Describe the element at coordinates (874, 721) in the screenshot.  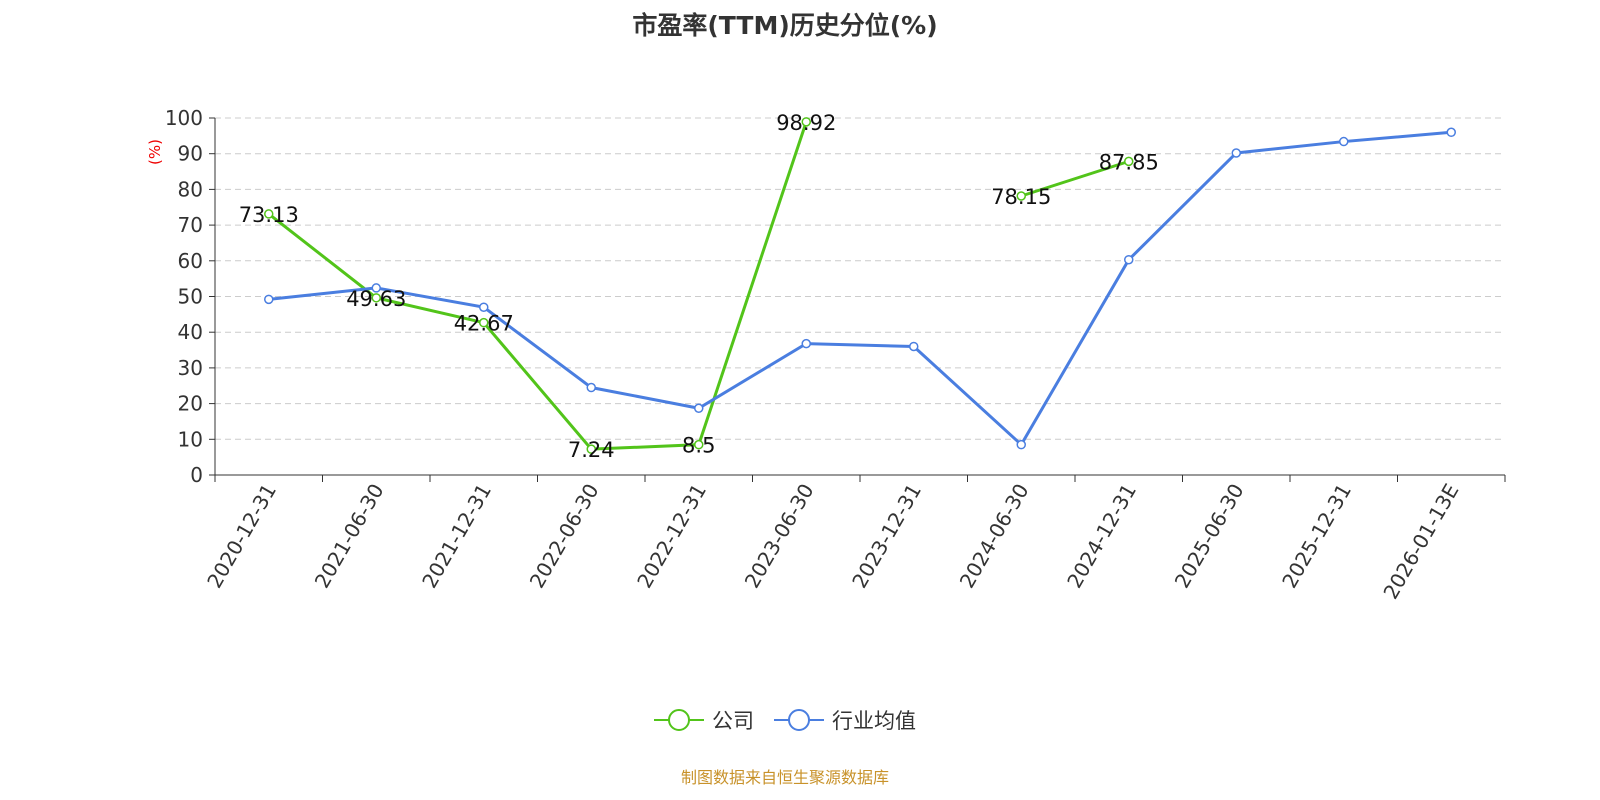
I see `legend-label: 行业均值` at that location.